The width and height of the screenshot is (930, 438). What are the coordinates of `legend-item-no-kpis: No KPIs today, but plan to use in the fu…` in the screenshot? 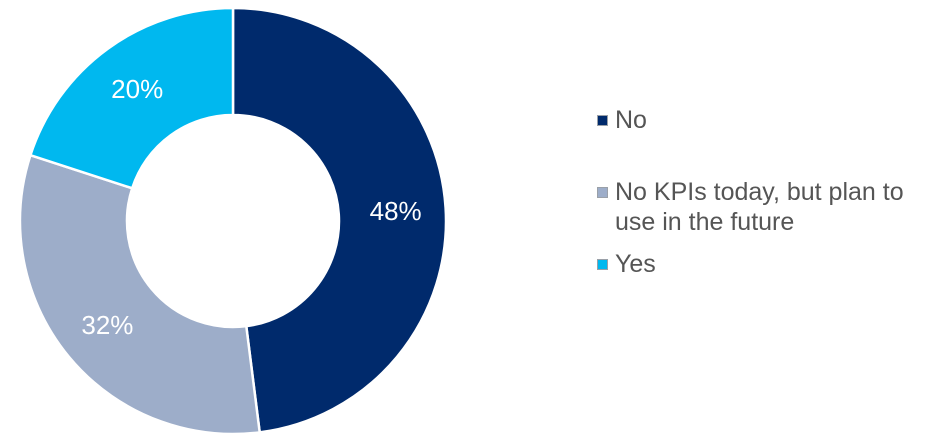 It's located at (762, 207).